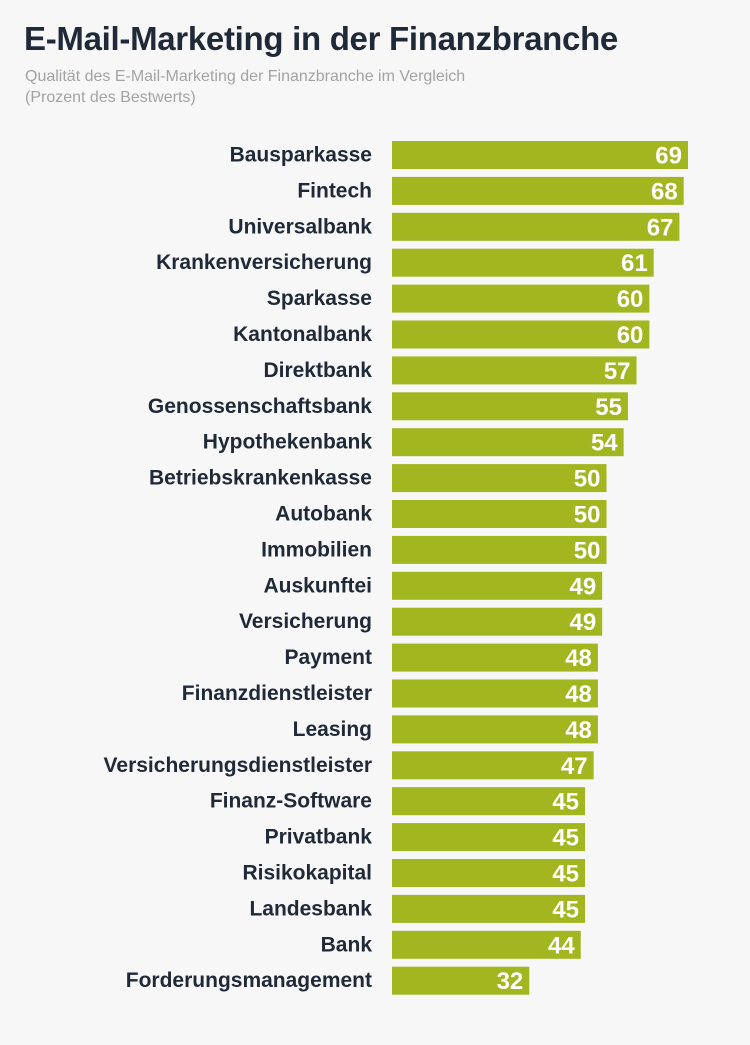 The height and width of the screenshot is (1045, 750). I want to click on category-label: Finanzdienstleister, so click(277, 693).